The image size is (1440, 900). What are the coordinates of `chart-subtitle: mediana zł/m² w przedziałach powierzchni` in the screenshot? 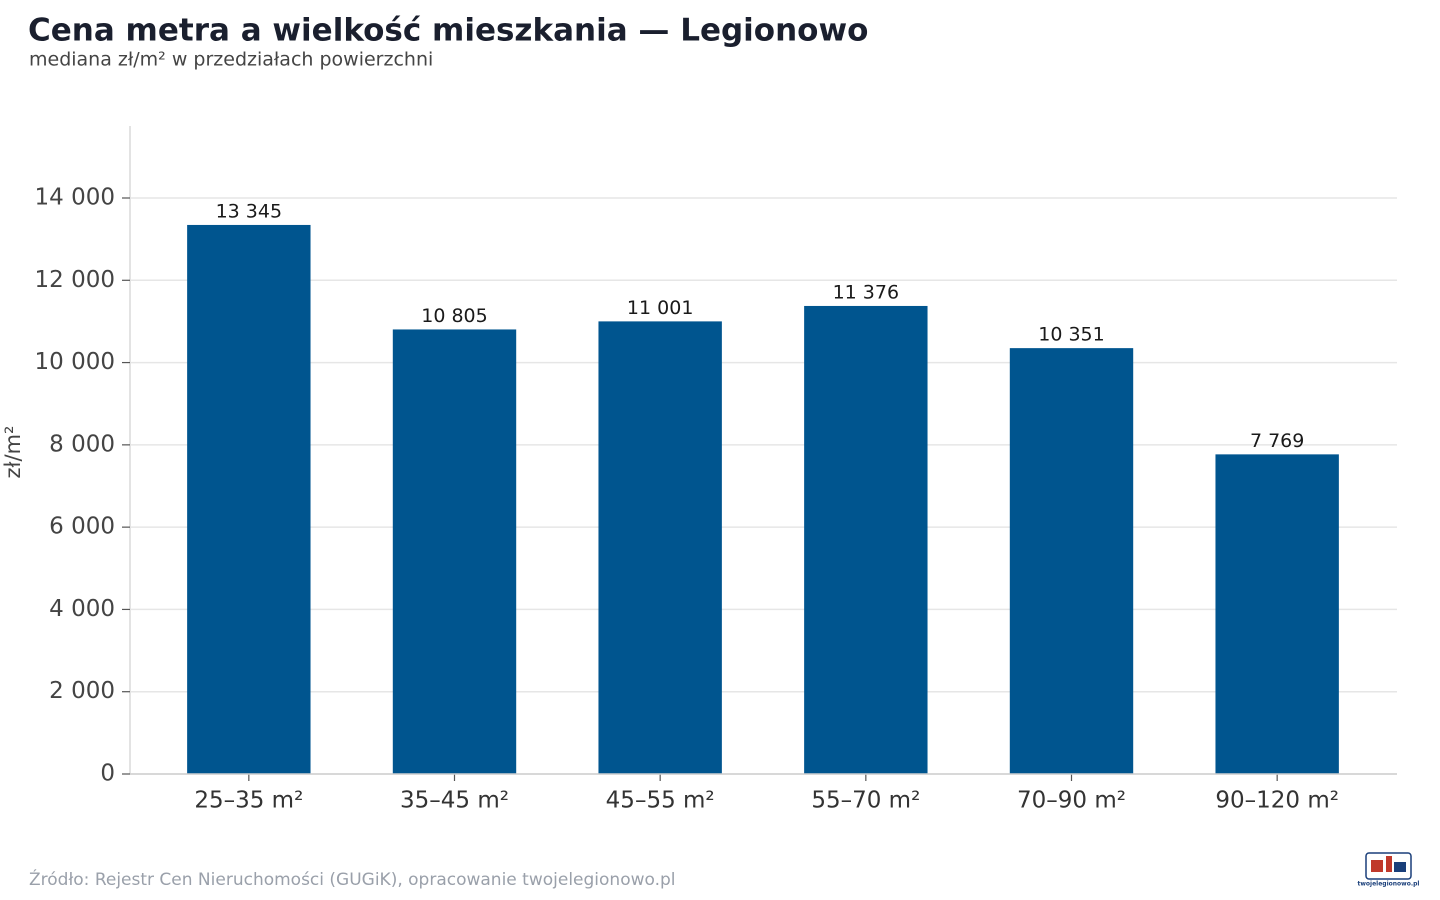 It's located at (231, 60).